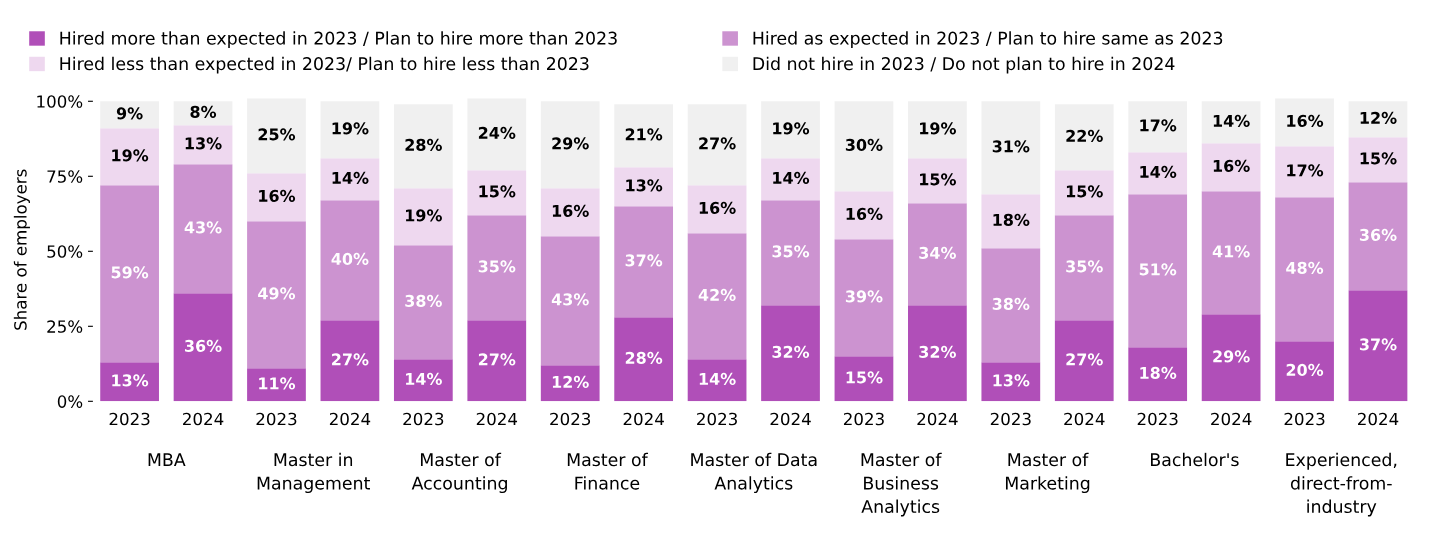 This screenshot has width=1429, height=546. What do you see at coordinates (277, 383) in the screenshot?
I see `data-label: 11%` at bounding box center [277, 383].